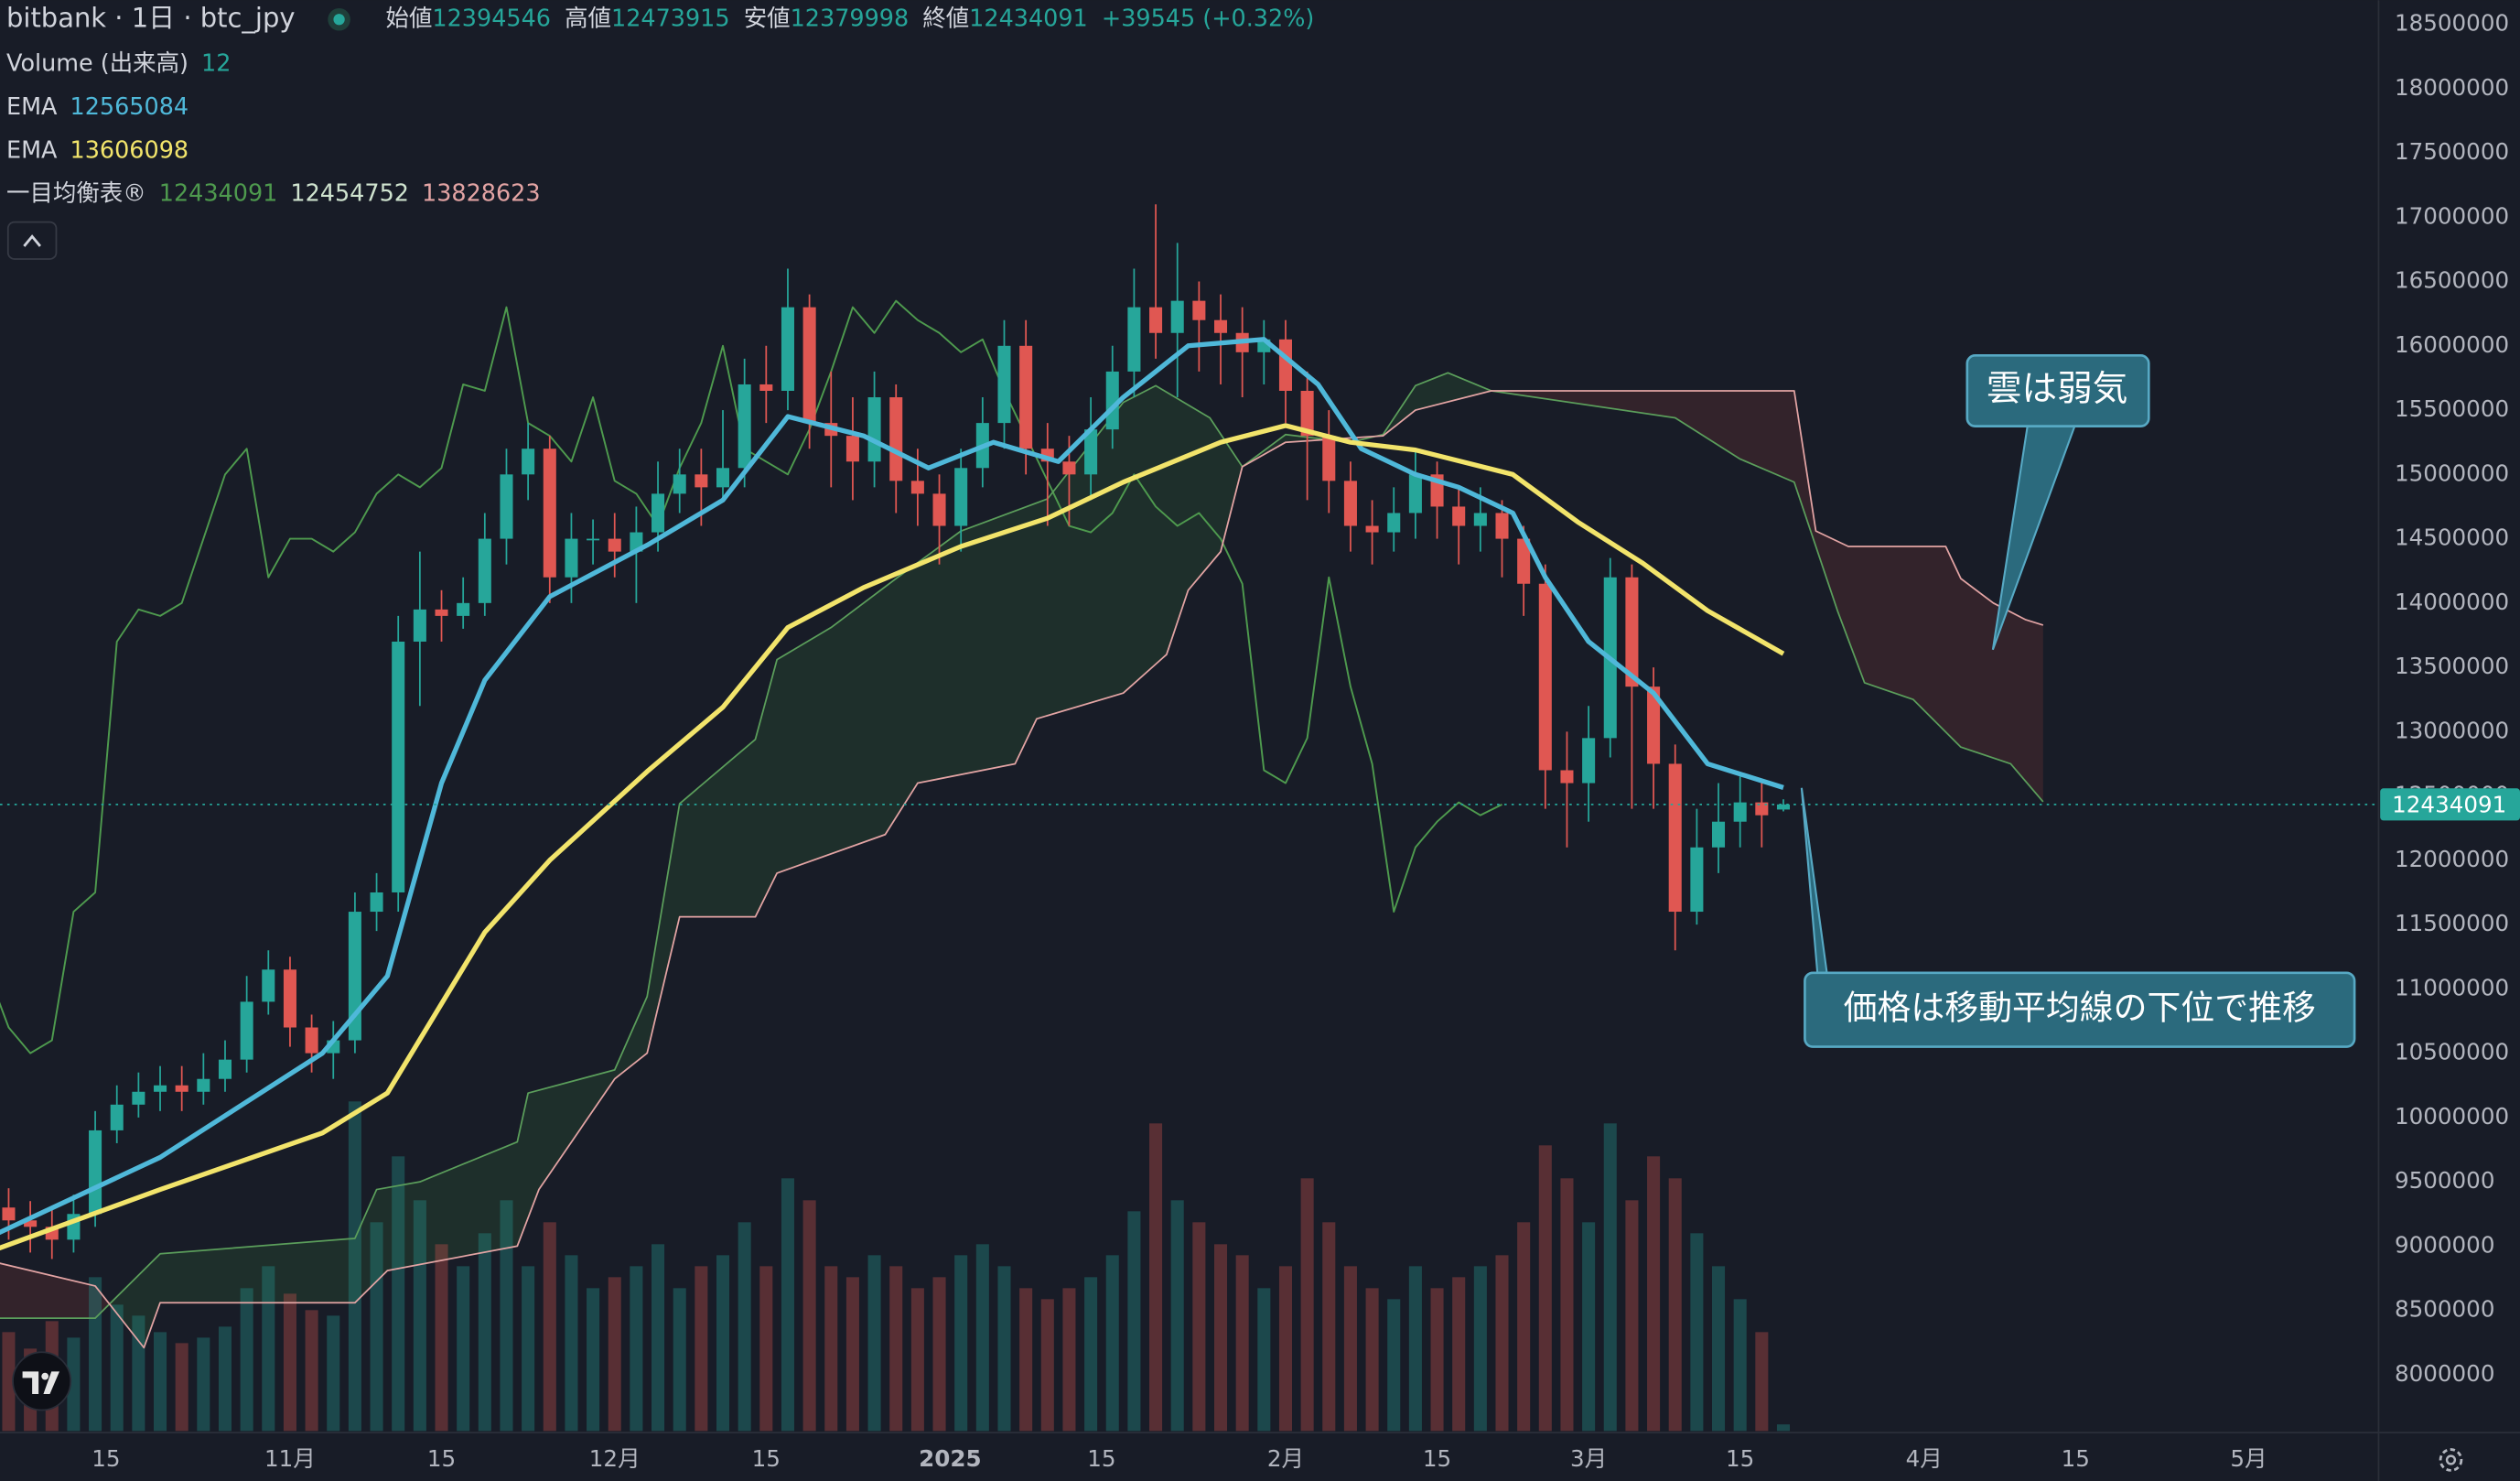  I want to click on collapse-button, so click(32, 240).